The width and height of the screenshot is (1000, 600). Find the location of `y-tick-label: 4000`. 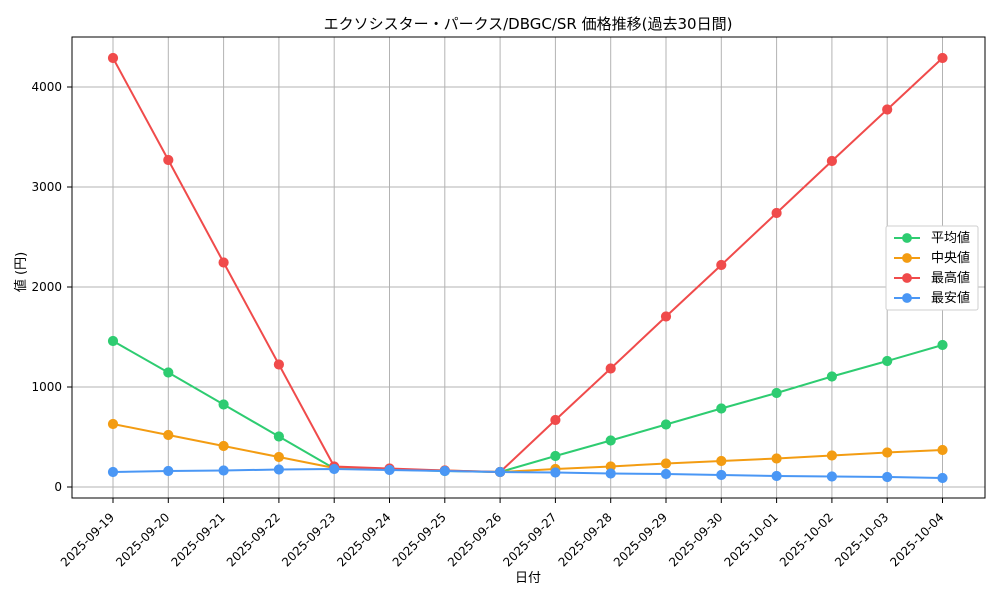

y-tick-label: 4000 is located at coordinates (46, 87).